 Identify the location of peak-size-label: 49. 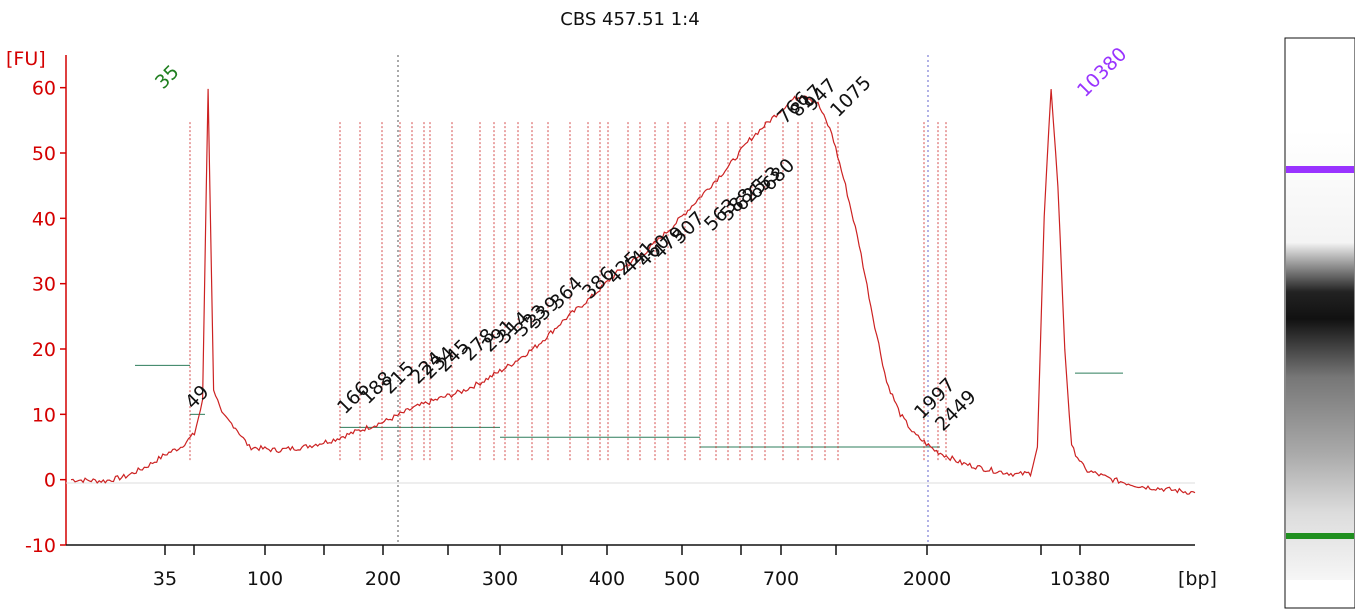
(197, 397).